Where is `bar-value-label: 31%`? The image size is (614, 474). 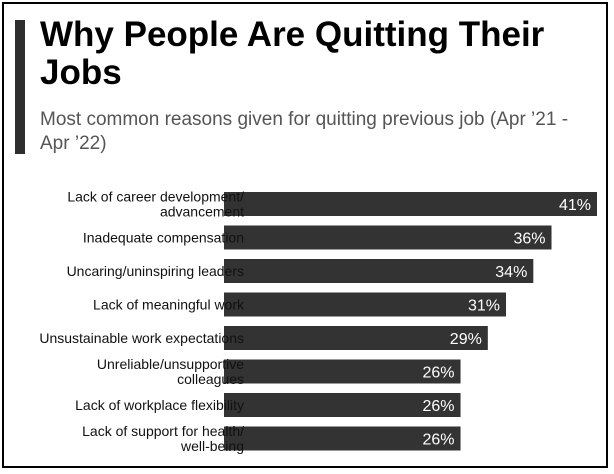
bar-value-label: 31% is located at coordinates (484, 306).